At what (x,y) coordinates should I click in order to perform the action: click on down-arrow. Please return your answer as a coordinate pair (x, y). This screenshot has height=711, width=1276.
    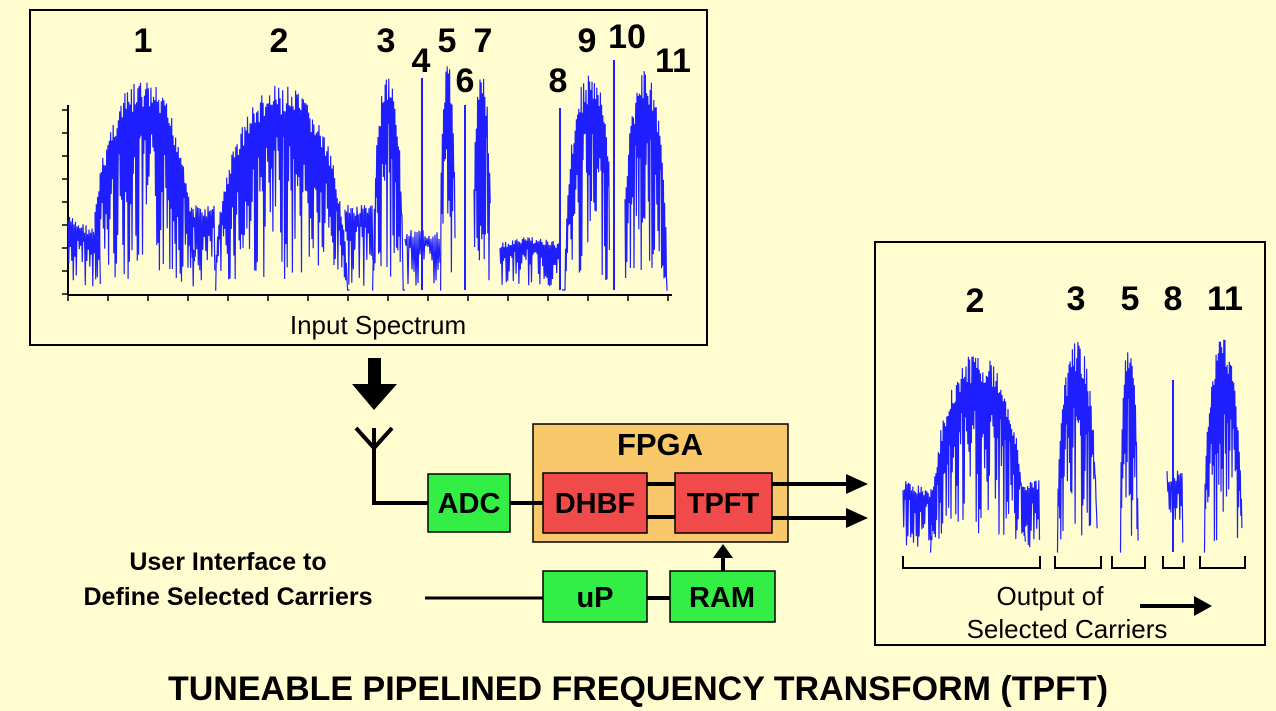
    Looking at the image, I should click on (374, 384).